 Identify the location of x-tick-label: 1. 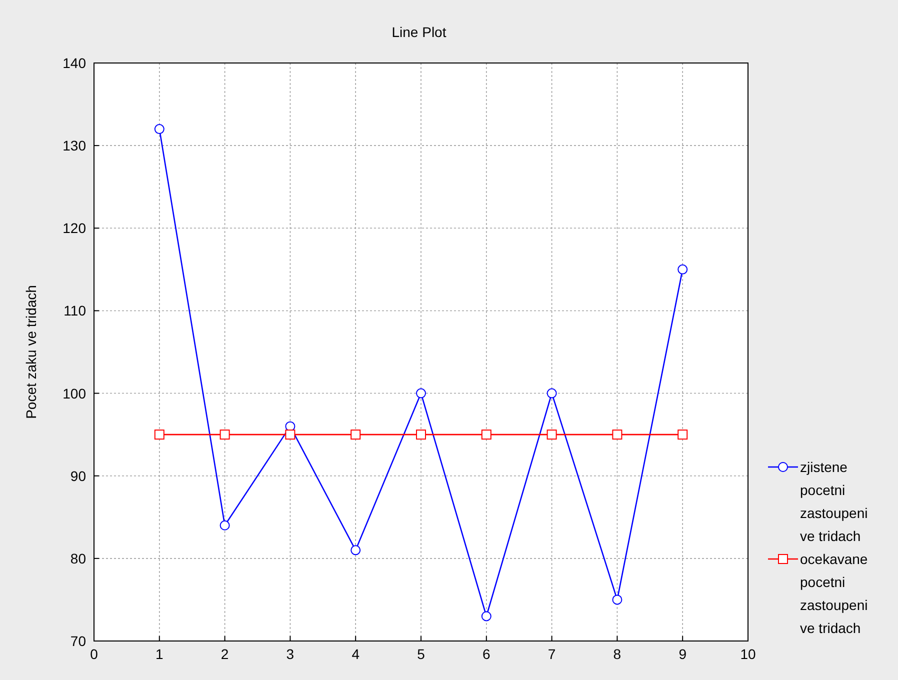
(160, 654).